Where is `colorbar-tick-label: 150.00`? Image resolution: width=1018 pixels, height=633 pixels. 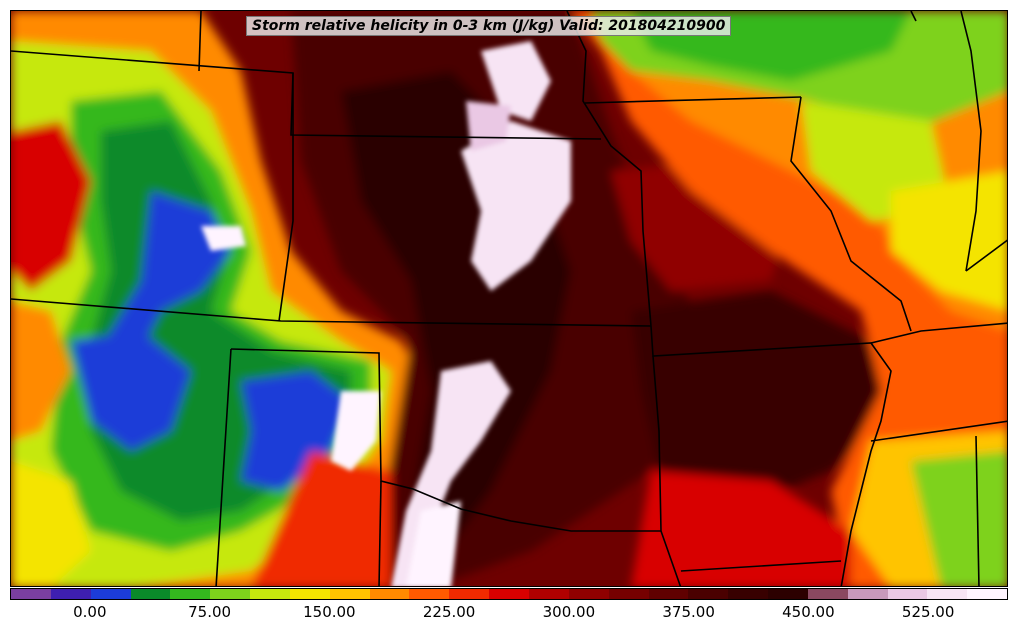 colorbar-tick-label: 150.00 is located at coordinates (329, 612).